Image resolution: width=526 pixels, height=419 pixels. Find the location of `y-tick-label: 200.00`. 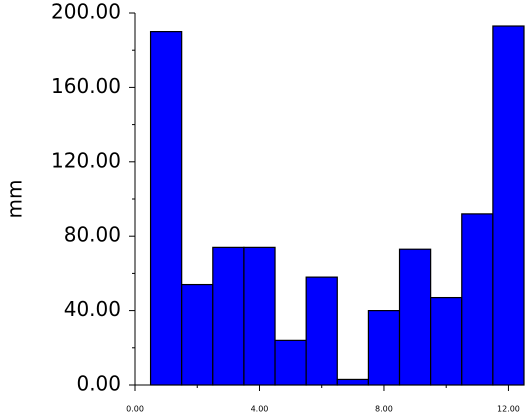

y-tick-label: 200.00 is located at coordinates (86, 12).